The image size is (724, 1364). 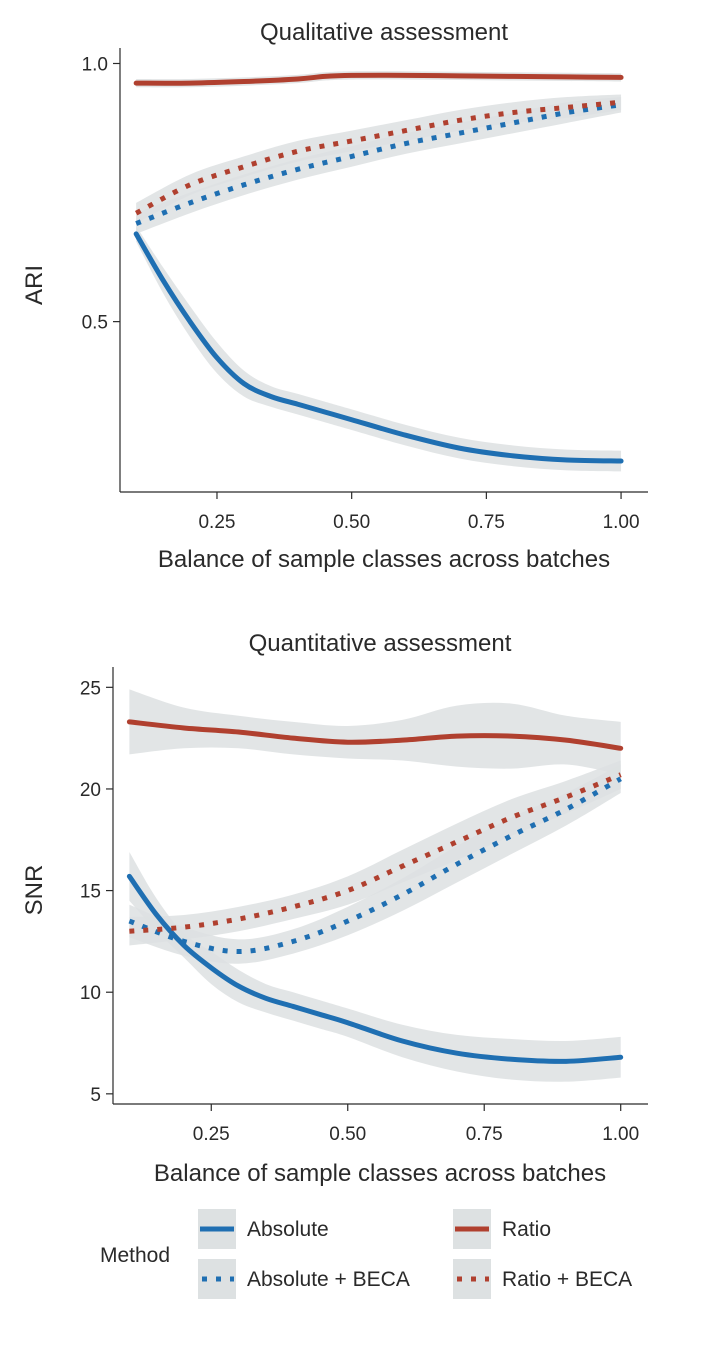 What do you see at coordinates (90, 688) in the screenshot?
I see `y-tick-label: 25` at bounding box center [90, 688].